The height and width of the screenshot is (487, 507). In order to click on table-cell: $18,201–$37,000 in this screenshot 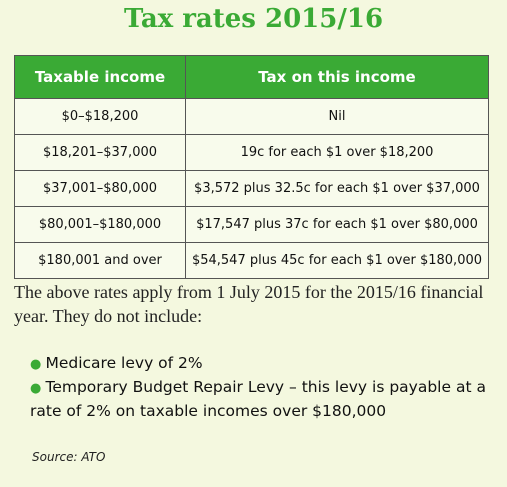, I will do `click(100, 152)`.